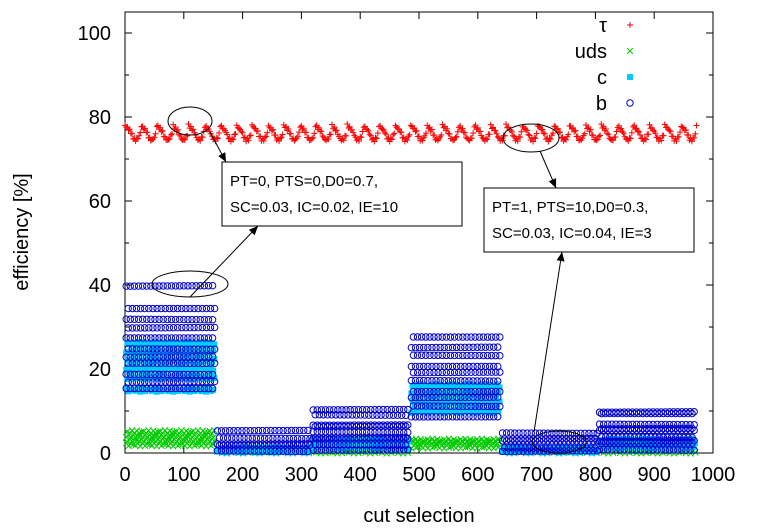 The width and height of the screenshot is (757, 529). Describe the element at coordinates (560, 257) in the screenshot. I see `annotation-arrowhead` at that location.